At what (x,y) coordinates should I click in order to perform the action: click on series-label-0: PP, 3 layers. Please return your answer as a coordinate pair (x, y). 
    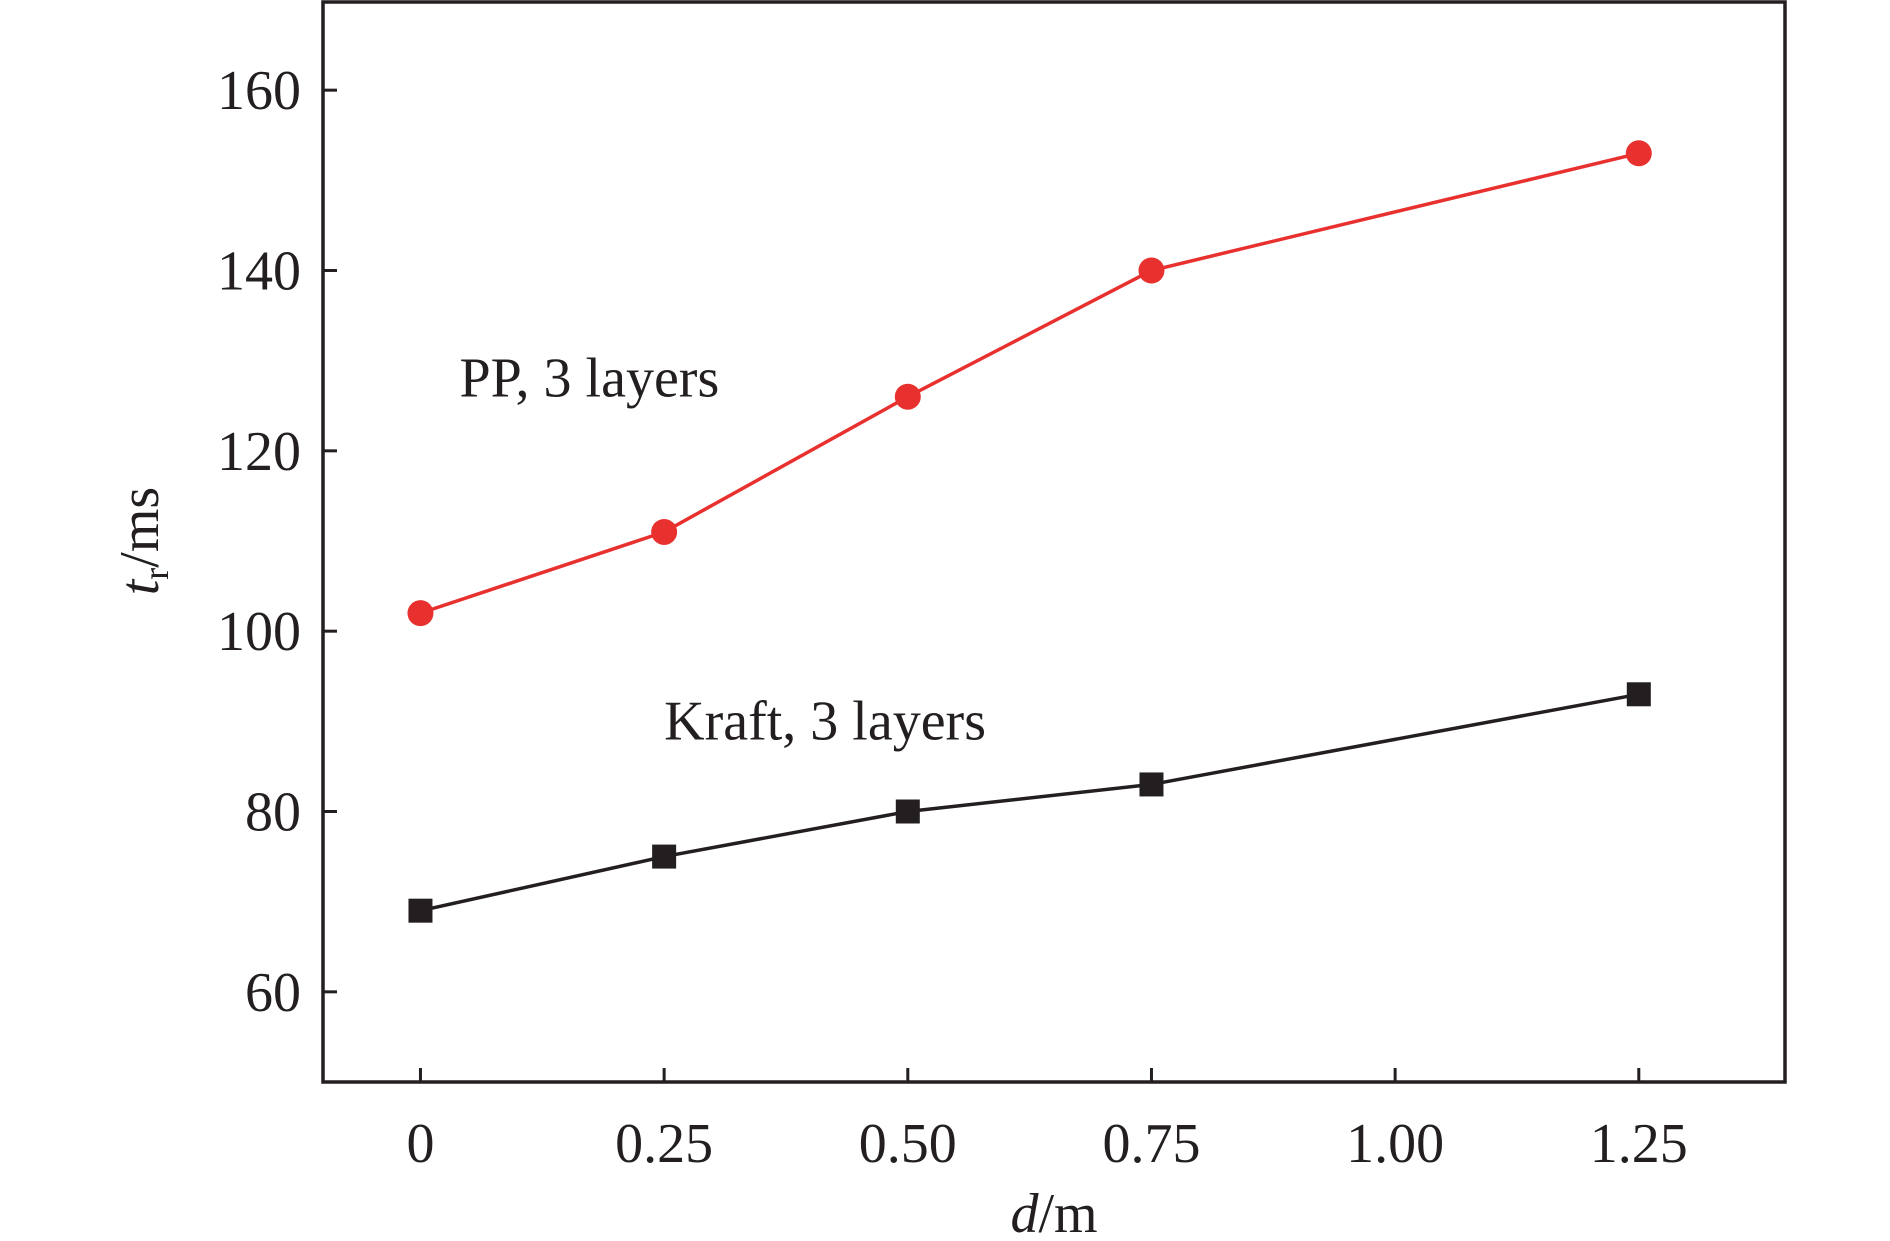
    Looking at the image, I should click on (589, 379).